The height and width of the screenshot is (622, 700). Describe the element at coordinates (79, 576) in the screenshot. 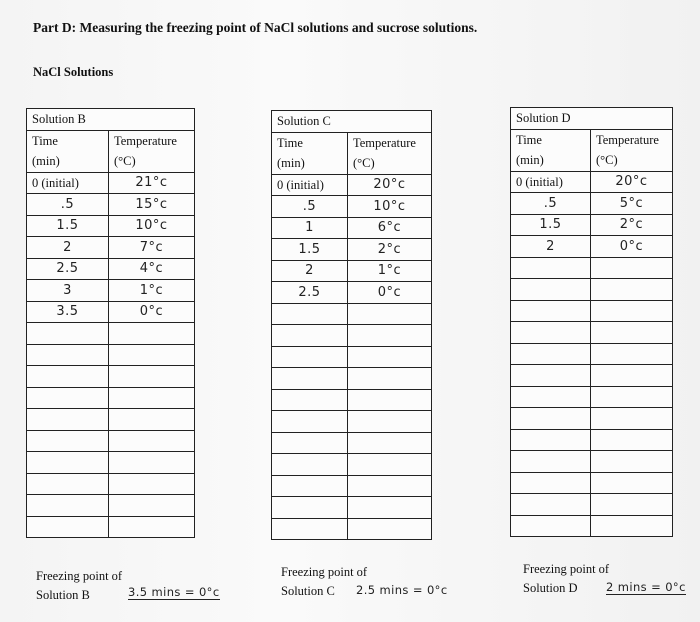

I see `freezing-point-label: Freezing point of` at that location.